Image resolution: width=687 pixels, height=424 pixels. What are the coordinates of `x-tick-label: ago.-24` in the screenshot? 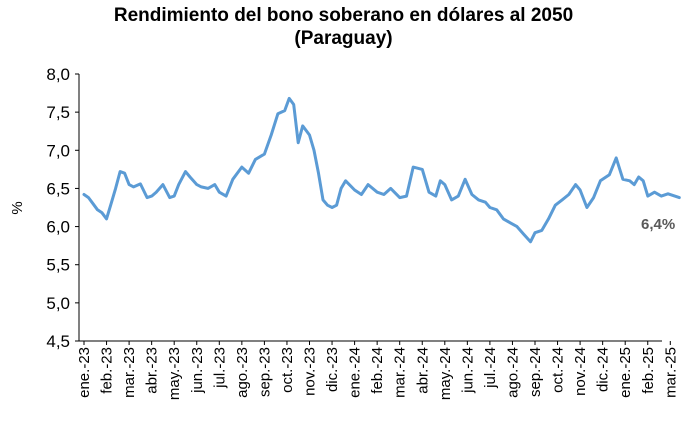 It's located at (512, 372).